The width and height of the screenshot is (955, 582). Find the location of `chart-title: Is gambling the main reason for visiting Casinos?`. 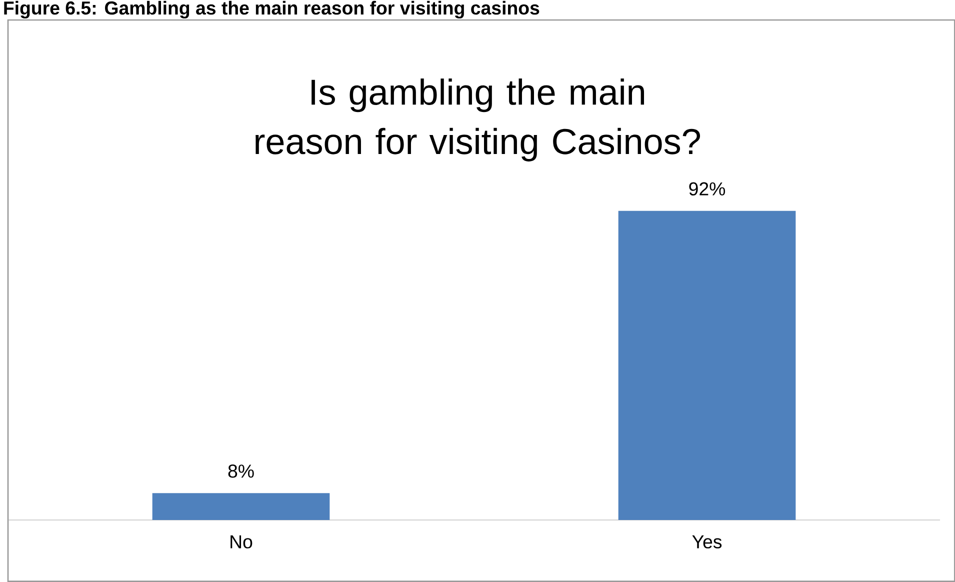

chart-title: Is gambling the main reason for visiting Casinos? is located at coordinates (478, 120).